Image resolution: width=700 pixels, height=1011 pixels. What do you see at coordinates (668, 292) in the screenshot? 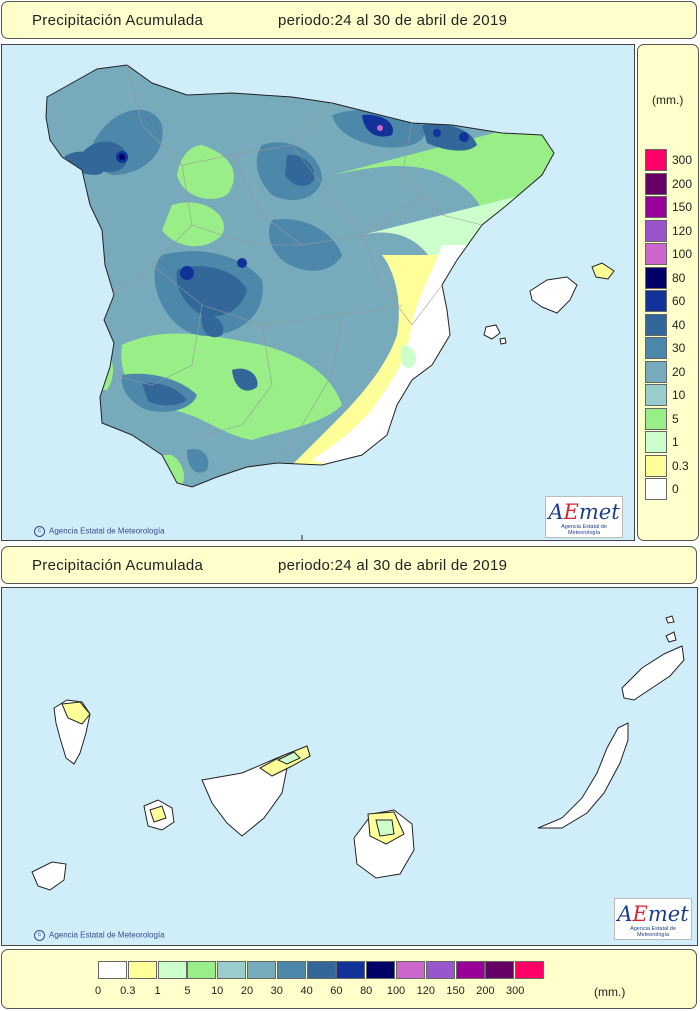
I see `vertical-legend: (mm.) 0 0.3 1 5 10 20 30 40 60 80 100 120 150 200 300` at bounding box center [668, 292].